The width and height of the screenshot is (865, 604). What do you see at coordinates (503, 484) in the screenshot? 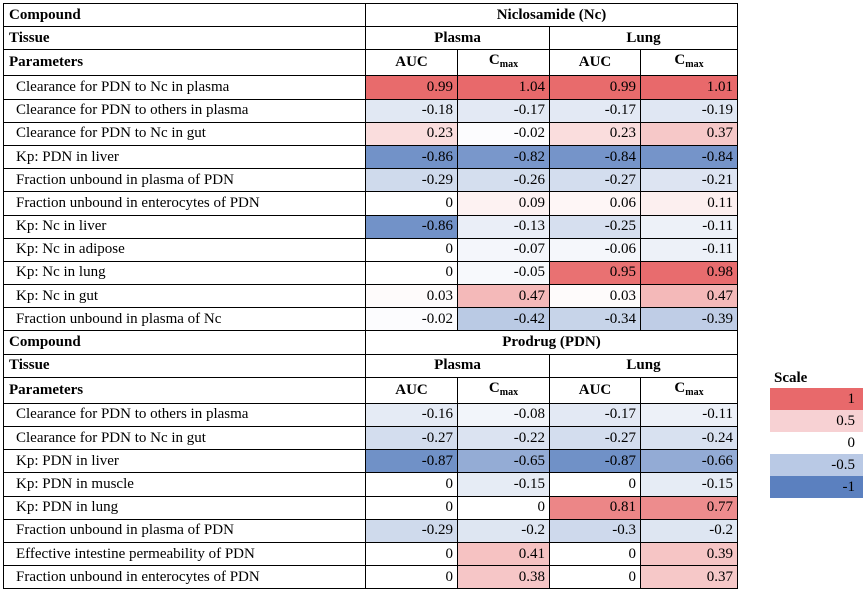
I see `value-cell: -0.15` at bounding box center [503, 484].